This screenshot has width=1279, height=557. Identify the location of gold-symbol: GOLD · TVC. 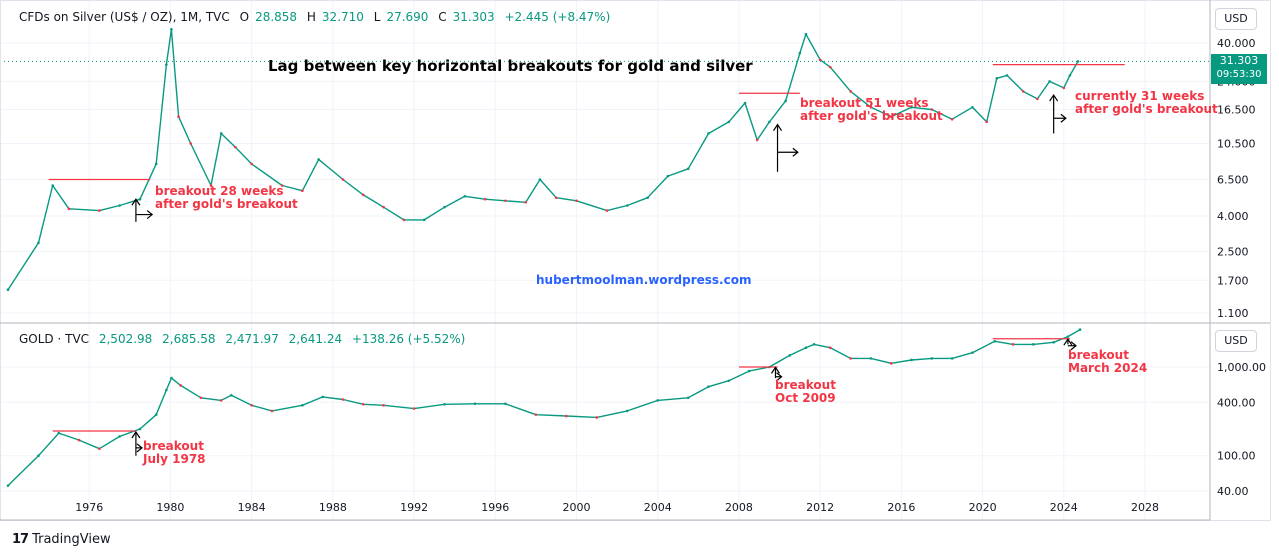
(54, 339).